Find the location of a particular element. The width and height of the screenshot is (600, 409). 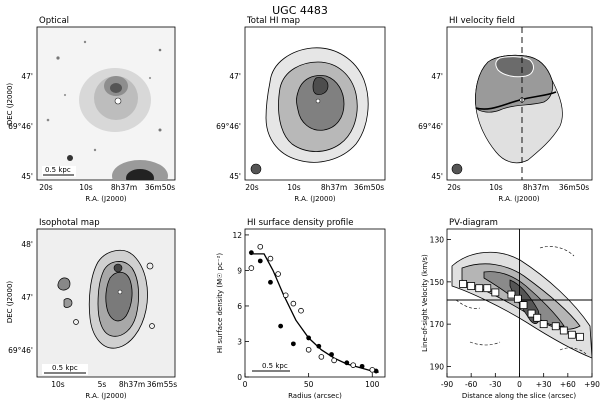

velocity-field-xtick: 10s is located at coordinates (496, 187).